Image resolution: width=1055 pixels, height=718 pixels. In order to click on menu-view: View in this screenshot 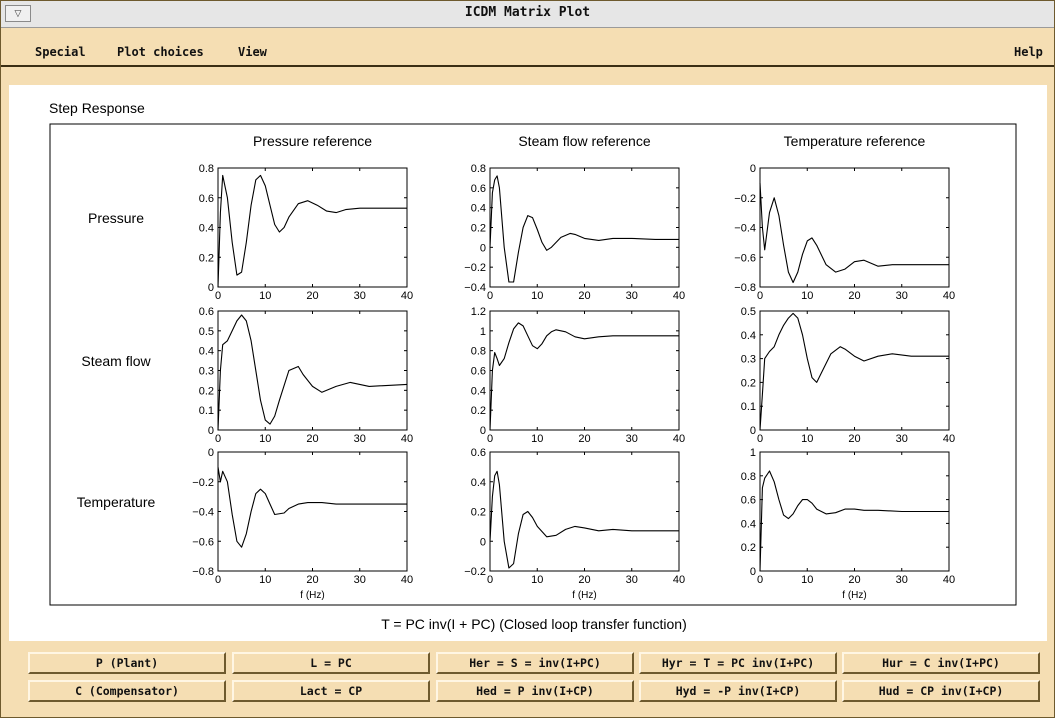, I will do `click(252, 52)`.